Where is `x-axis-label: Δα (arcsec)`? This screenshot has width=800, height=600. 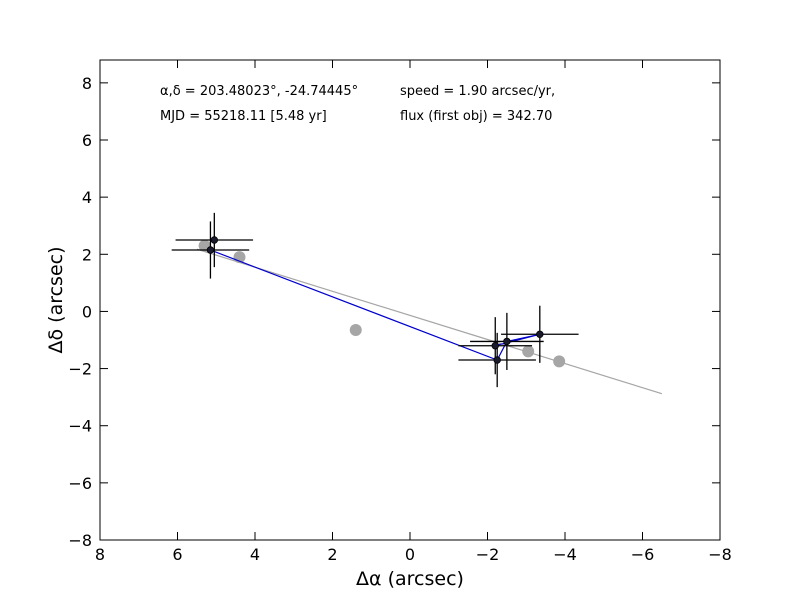
x-axis-label: Δα (arcsec) is located at coordinates (410, 579).